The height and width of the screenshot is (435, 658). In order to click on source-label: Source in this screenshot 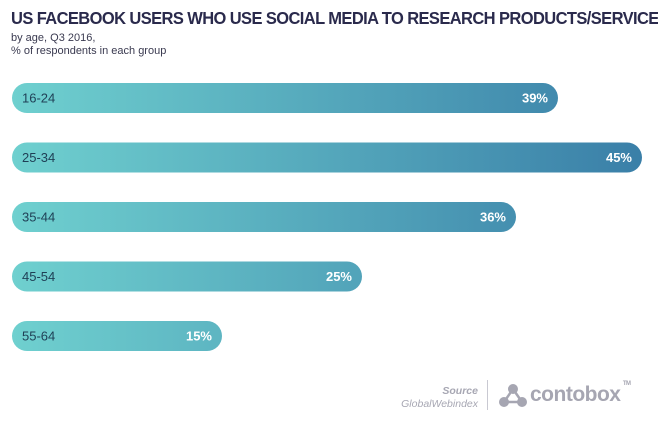, I will do `click(460, 391)`.